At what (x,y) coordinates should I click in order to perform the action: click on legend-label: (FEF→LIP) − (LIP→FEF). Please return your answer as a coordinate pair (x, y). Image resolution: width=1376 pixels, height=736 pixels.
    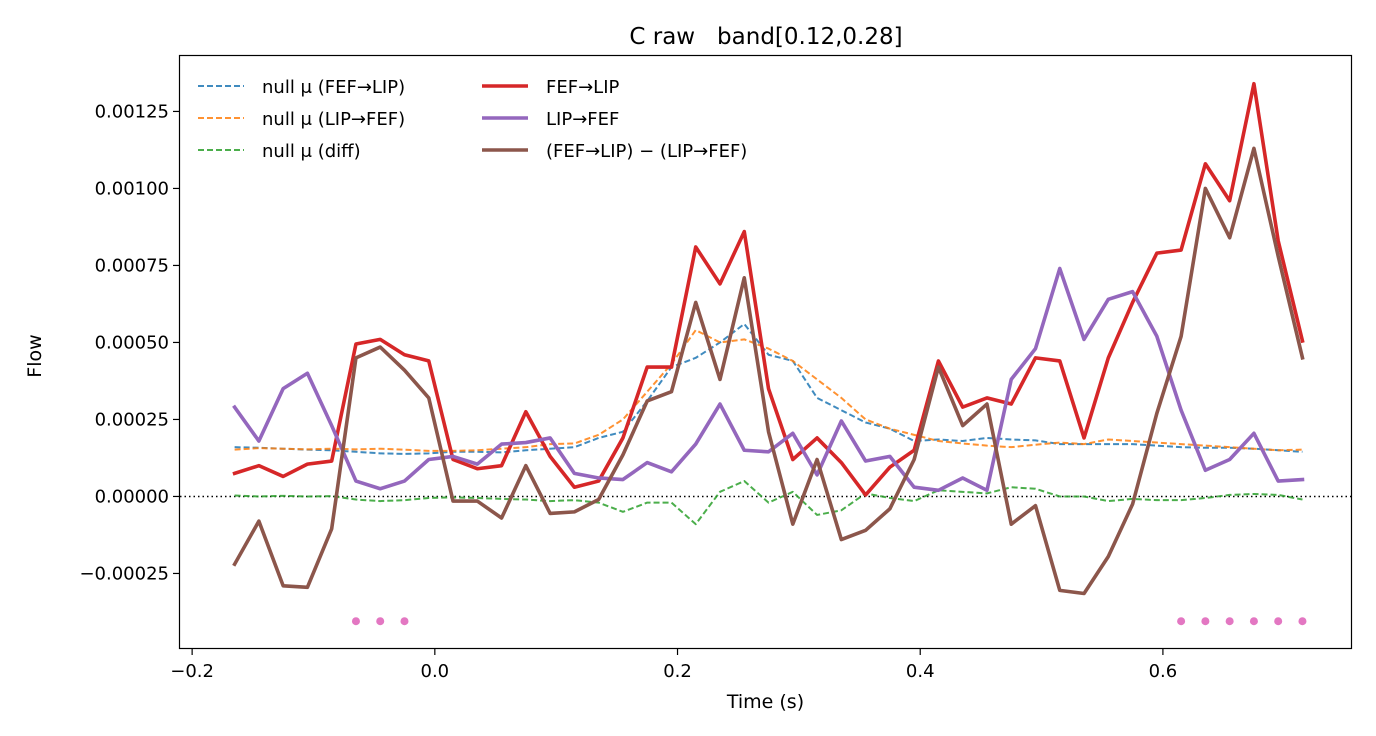
    Looking at the image, I should click on (646, 151).